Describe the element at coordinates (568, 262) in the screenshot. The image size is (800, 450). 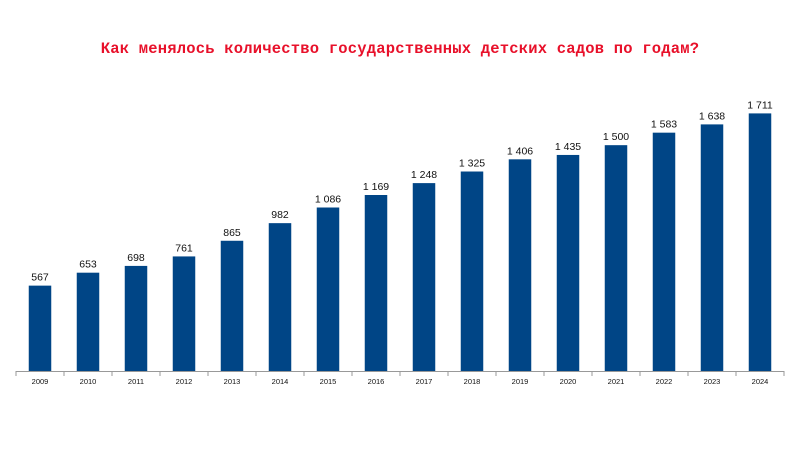
I see `bar-2020` at that location.